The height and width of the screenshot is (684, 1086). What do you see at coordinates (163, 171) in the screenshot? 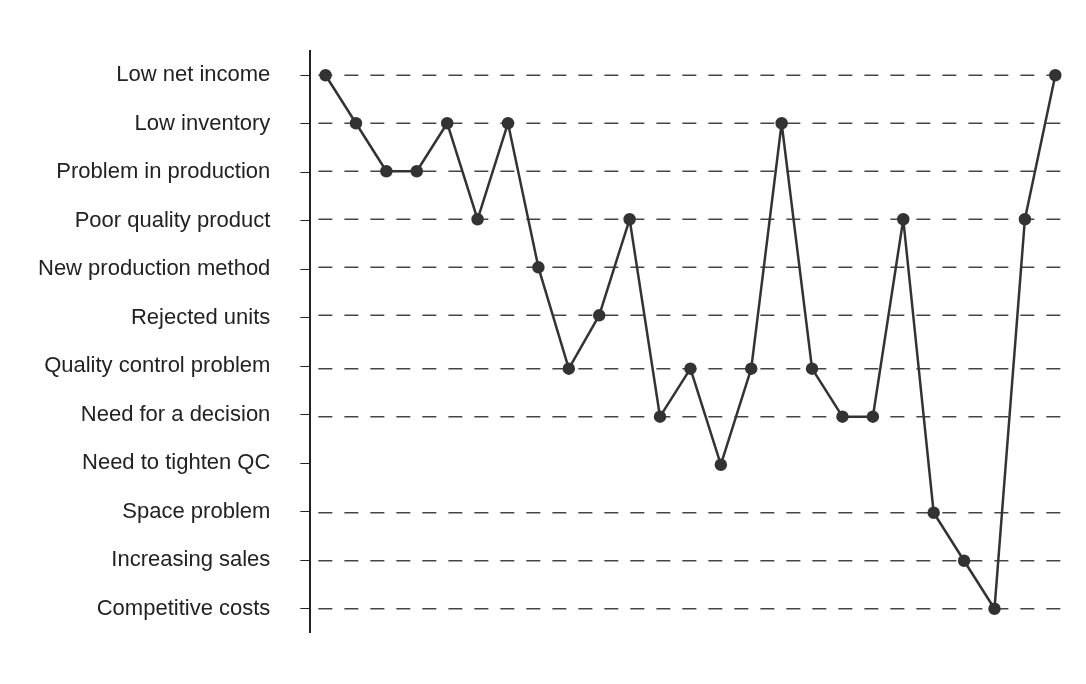
I see `text: Problem in production` at bounding box center [163, 171].